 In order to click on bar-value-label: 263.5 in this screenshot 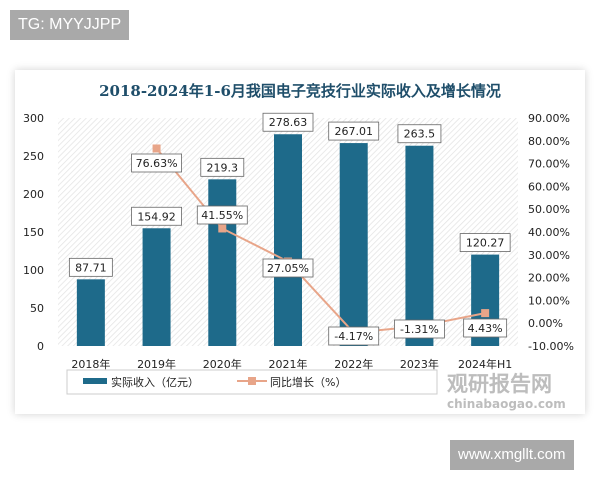, I will do `click(420, 134)`.